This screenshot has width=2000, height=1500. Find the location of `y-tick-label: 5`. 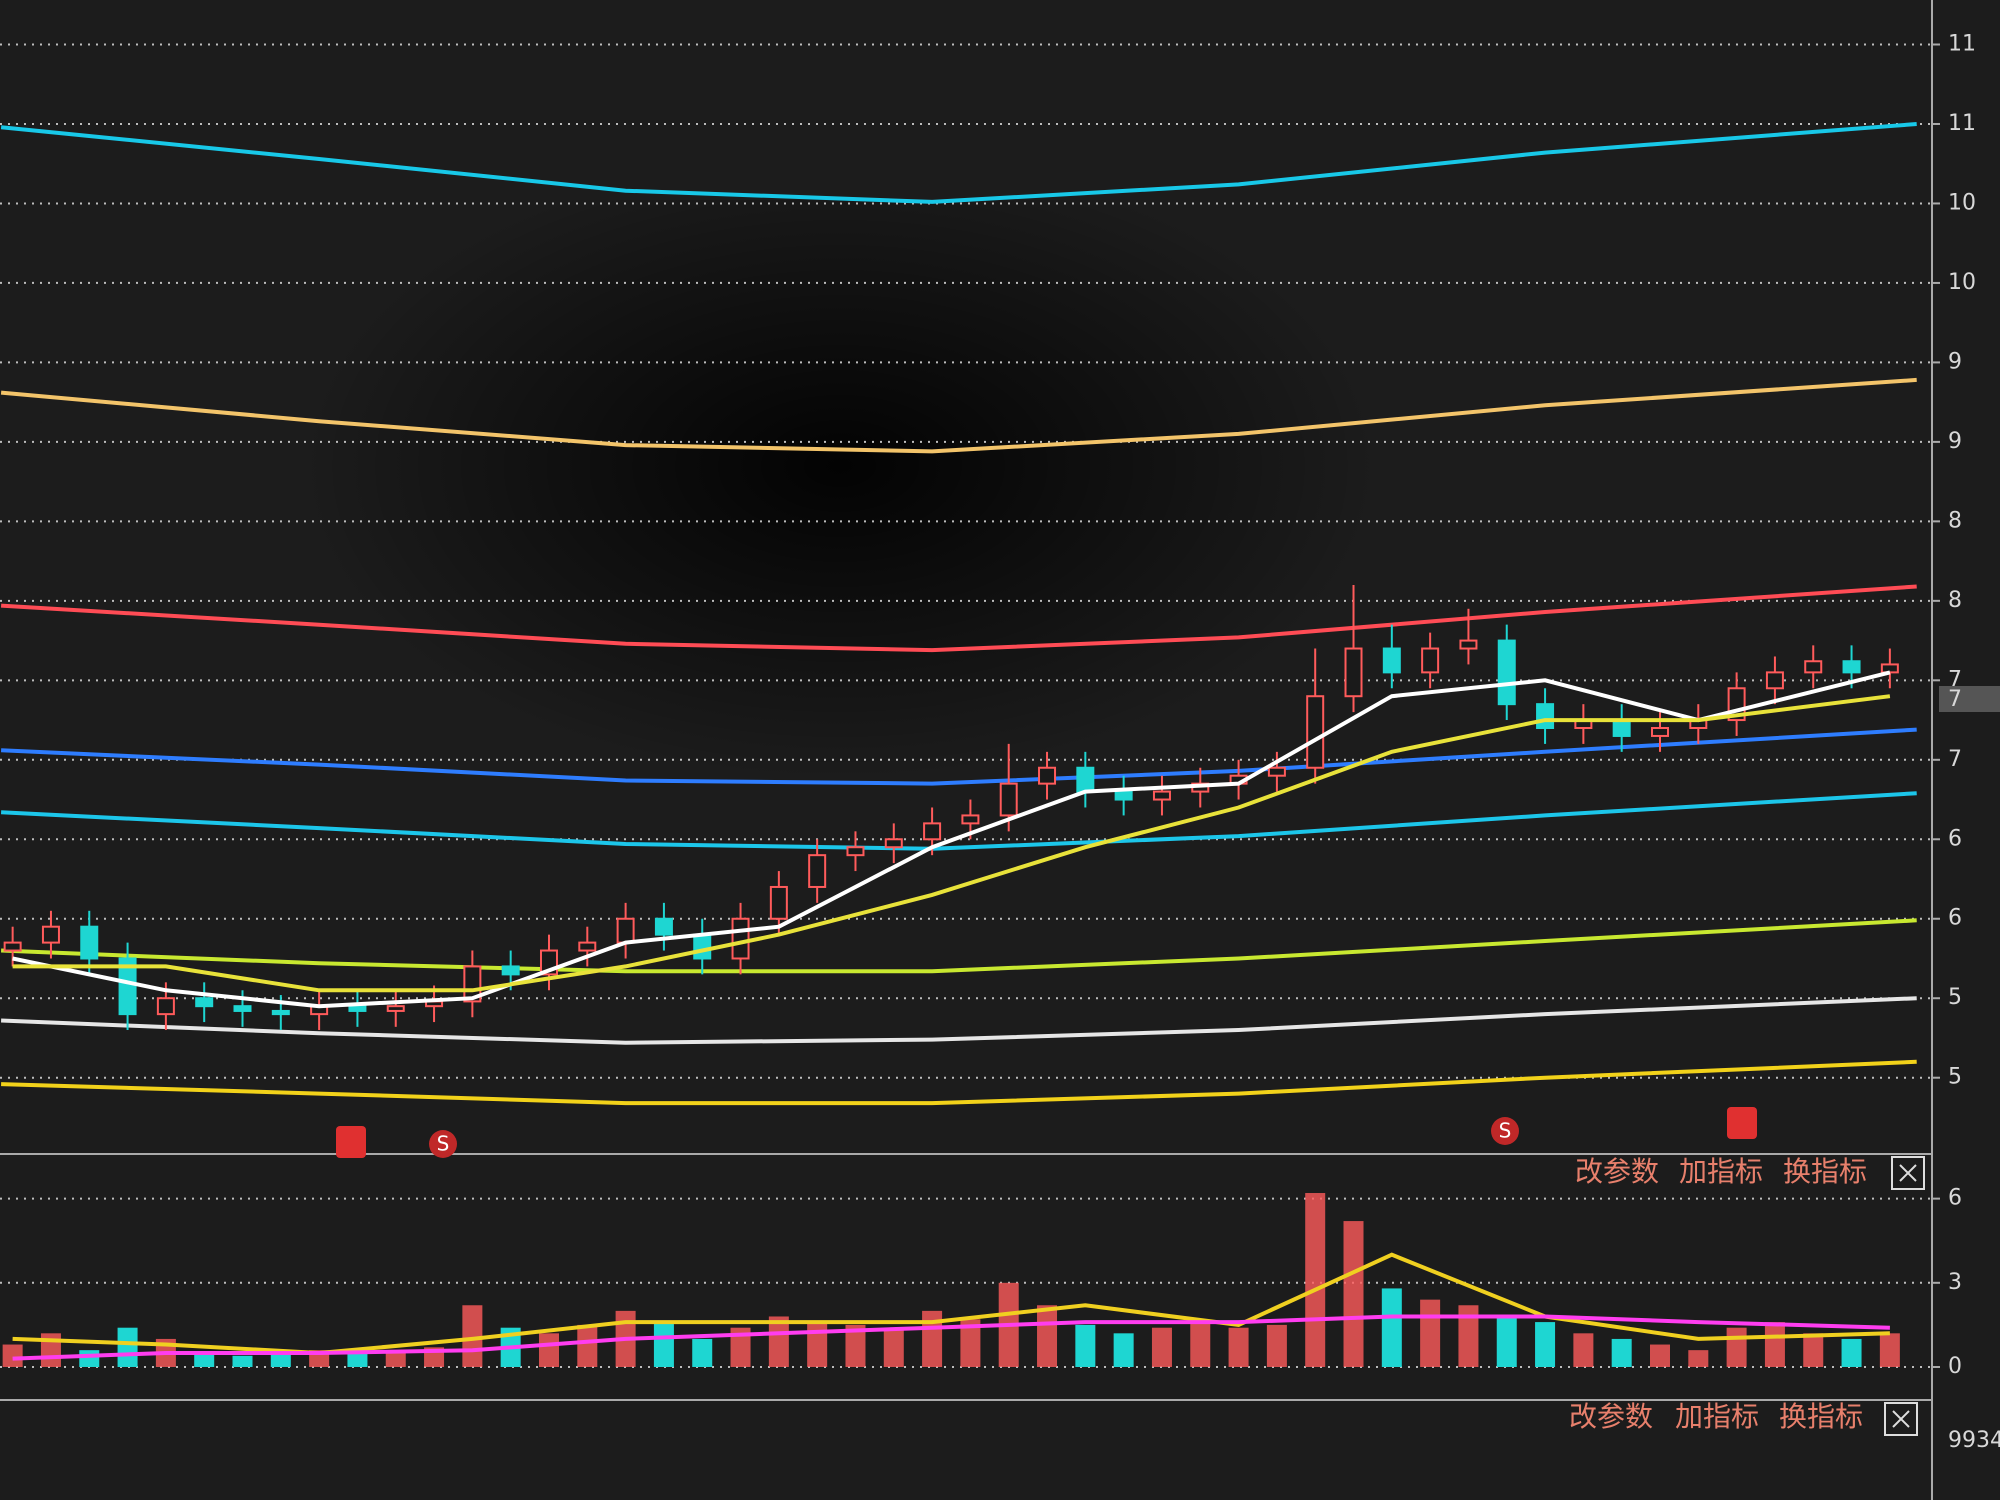

y-tick-label: 5 is located at coordinates (1955, 1077).